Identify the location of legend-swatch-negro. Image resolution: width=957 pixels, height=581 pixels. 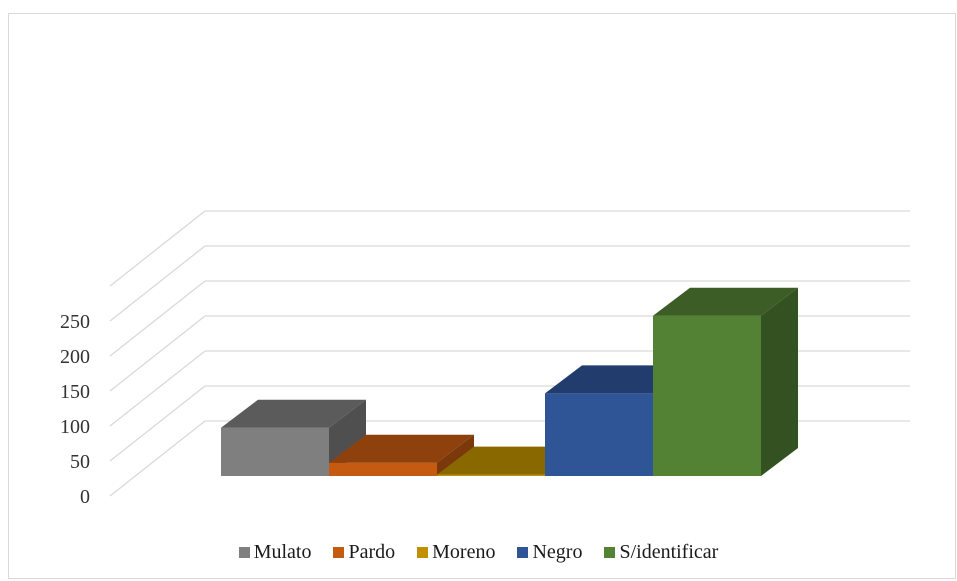
(523, 552).